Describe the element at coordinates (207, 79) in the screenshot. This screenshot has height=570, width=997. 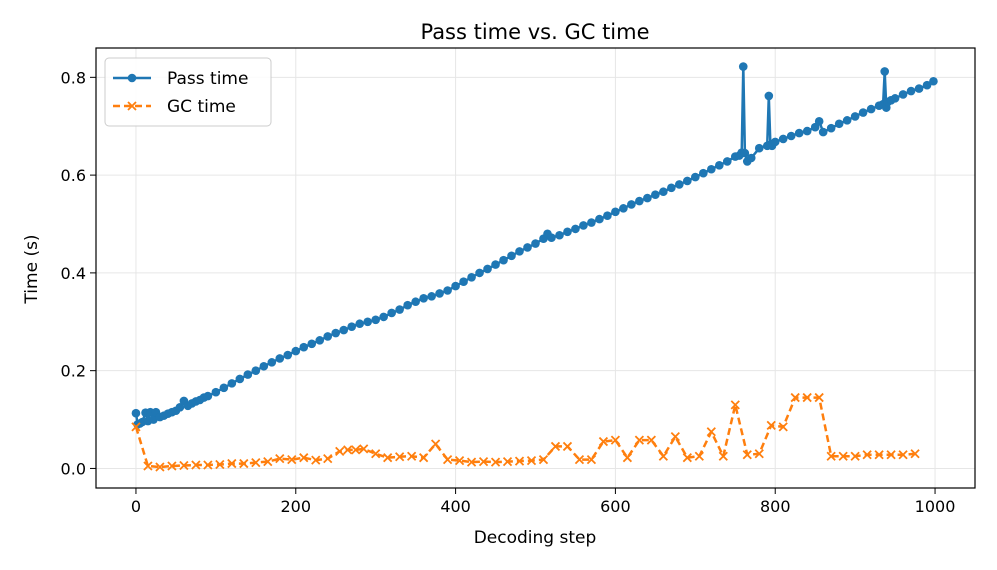
I see `legend-pass-time-label: Pass time` at that location.